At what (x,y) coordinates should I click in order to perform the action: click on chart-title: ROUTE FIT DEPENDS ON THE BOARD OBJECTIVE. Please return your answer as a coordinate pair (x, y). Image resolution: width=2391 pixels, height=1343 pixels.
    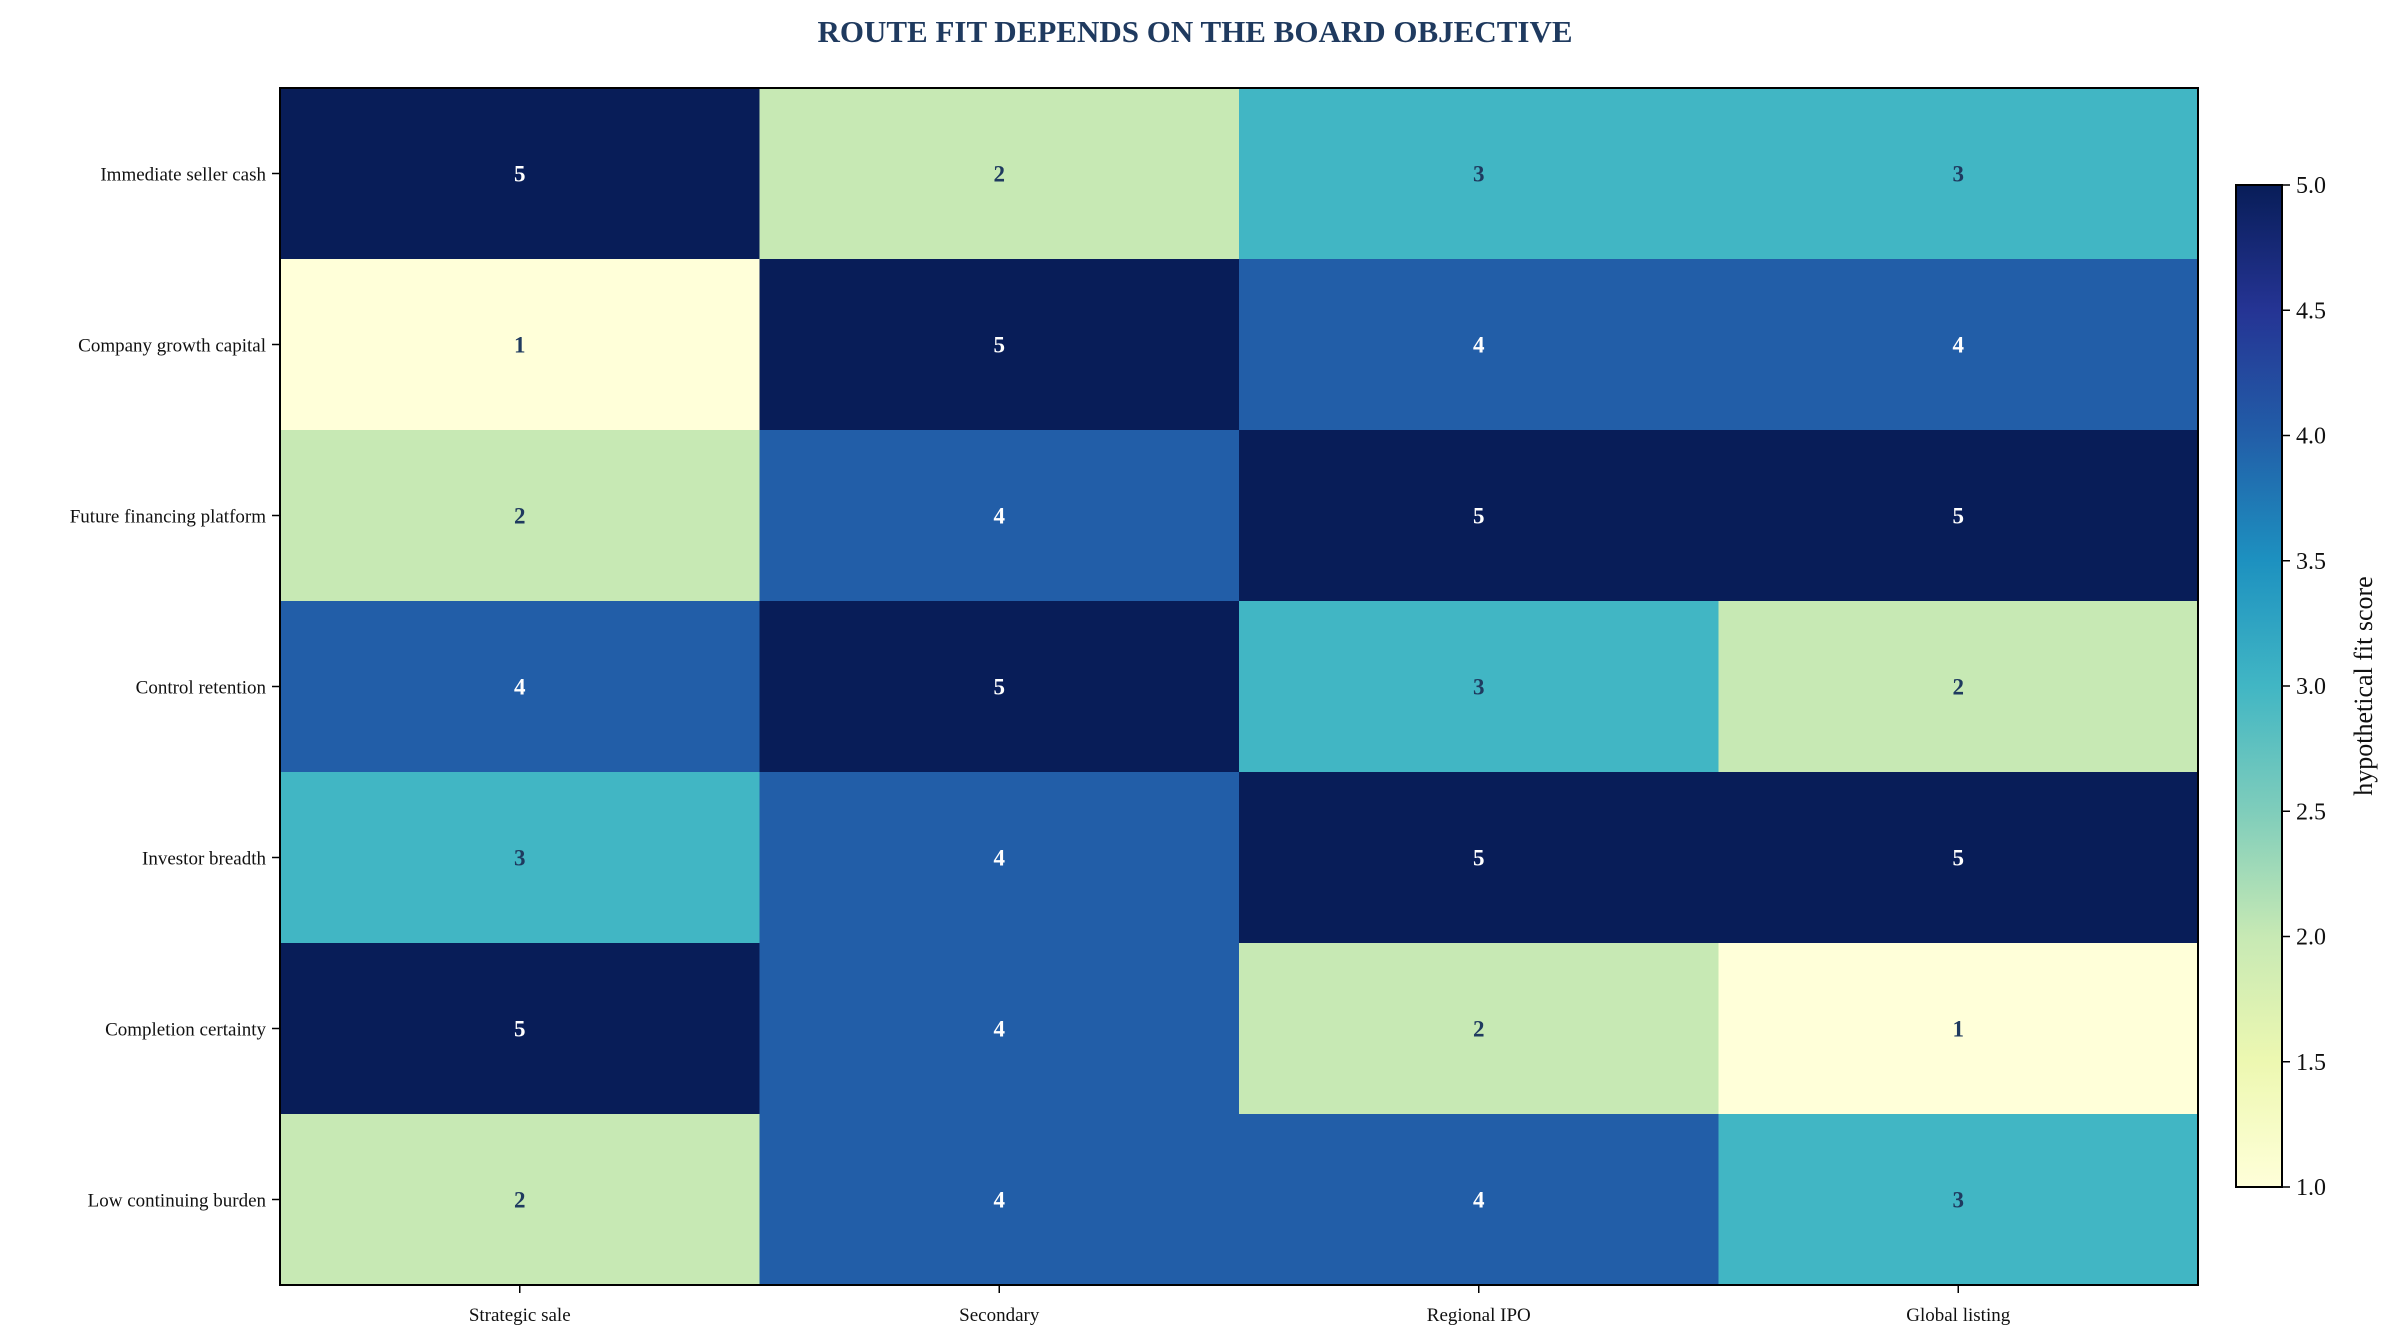
    Looking at the image, I should click on (1194, 31).